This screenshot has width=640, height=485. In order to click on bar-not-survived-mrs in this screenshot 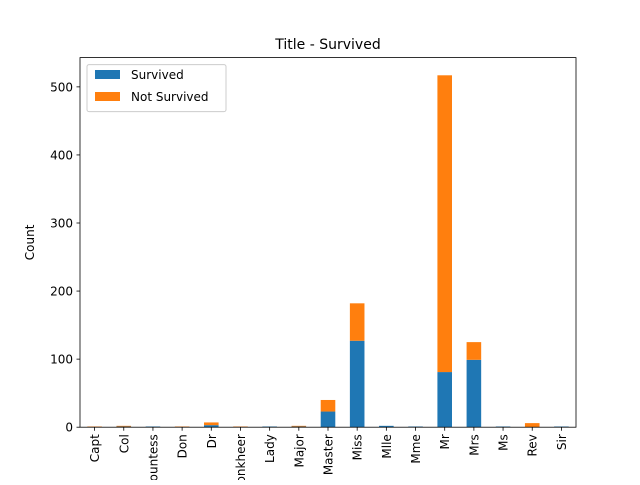, I will do `click(474, 351)`.